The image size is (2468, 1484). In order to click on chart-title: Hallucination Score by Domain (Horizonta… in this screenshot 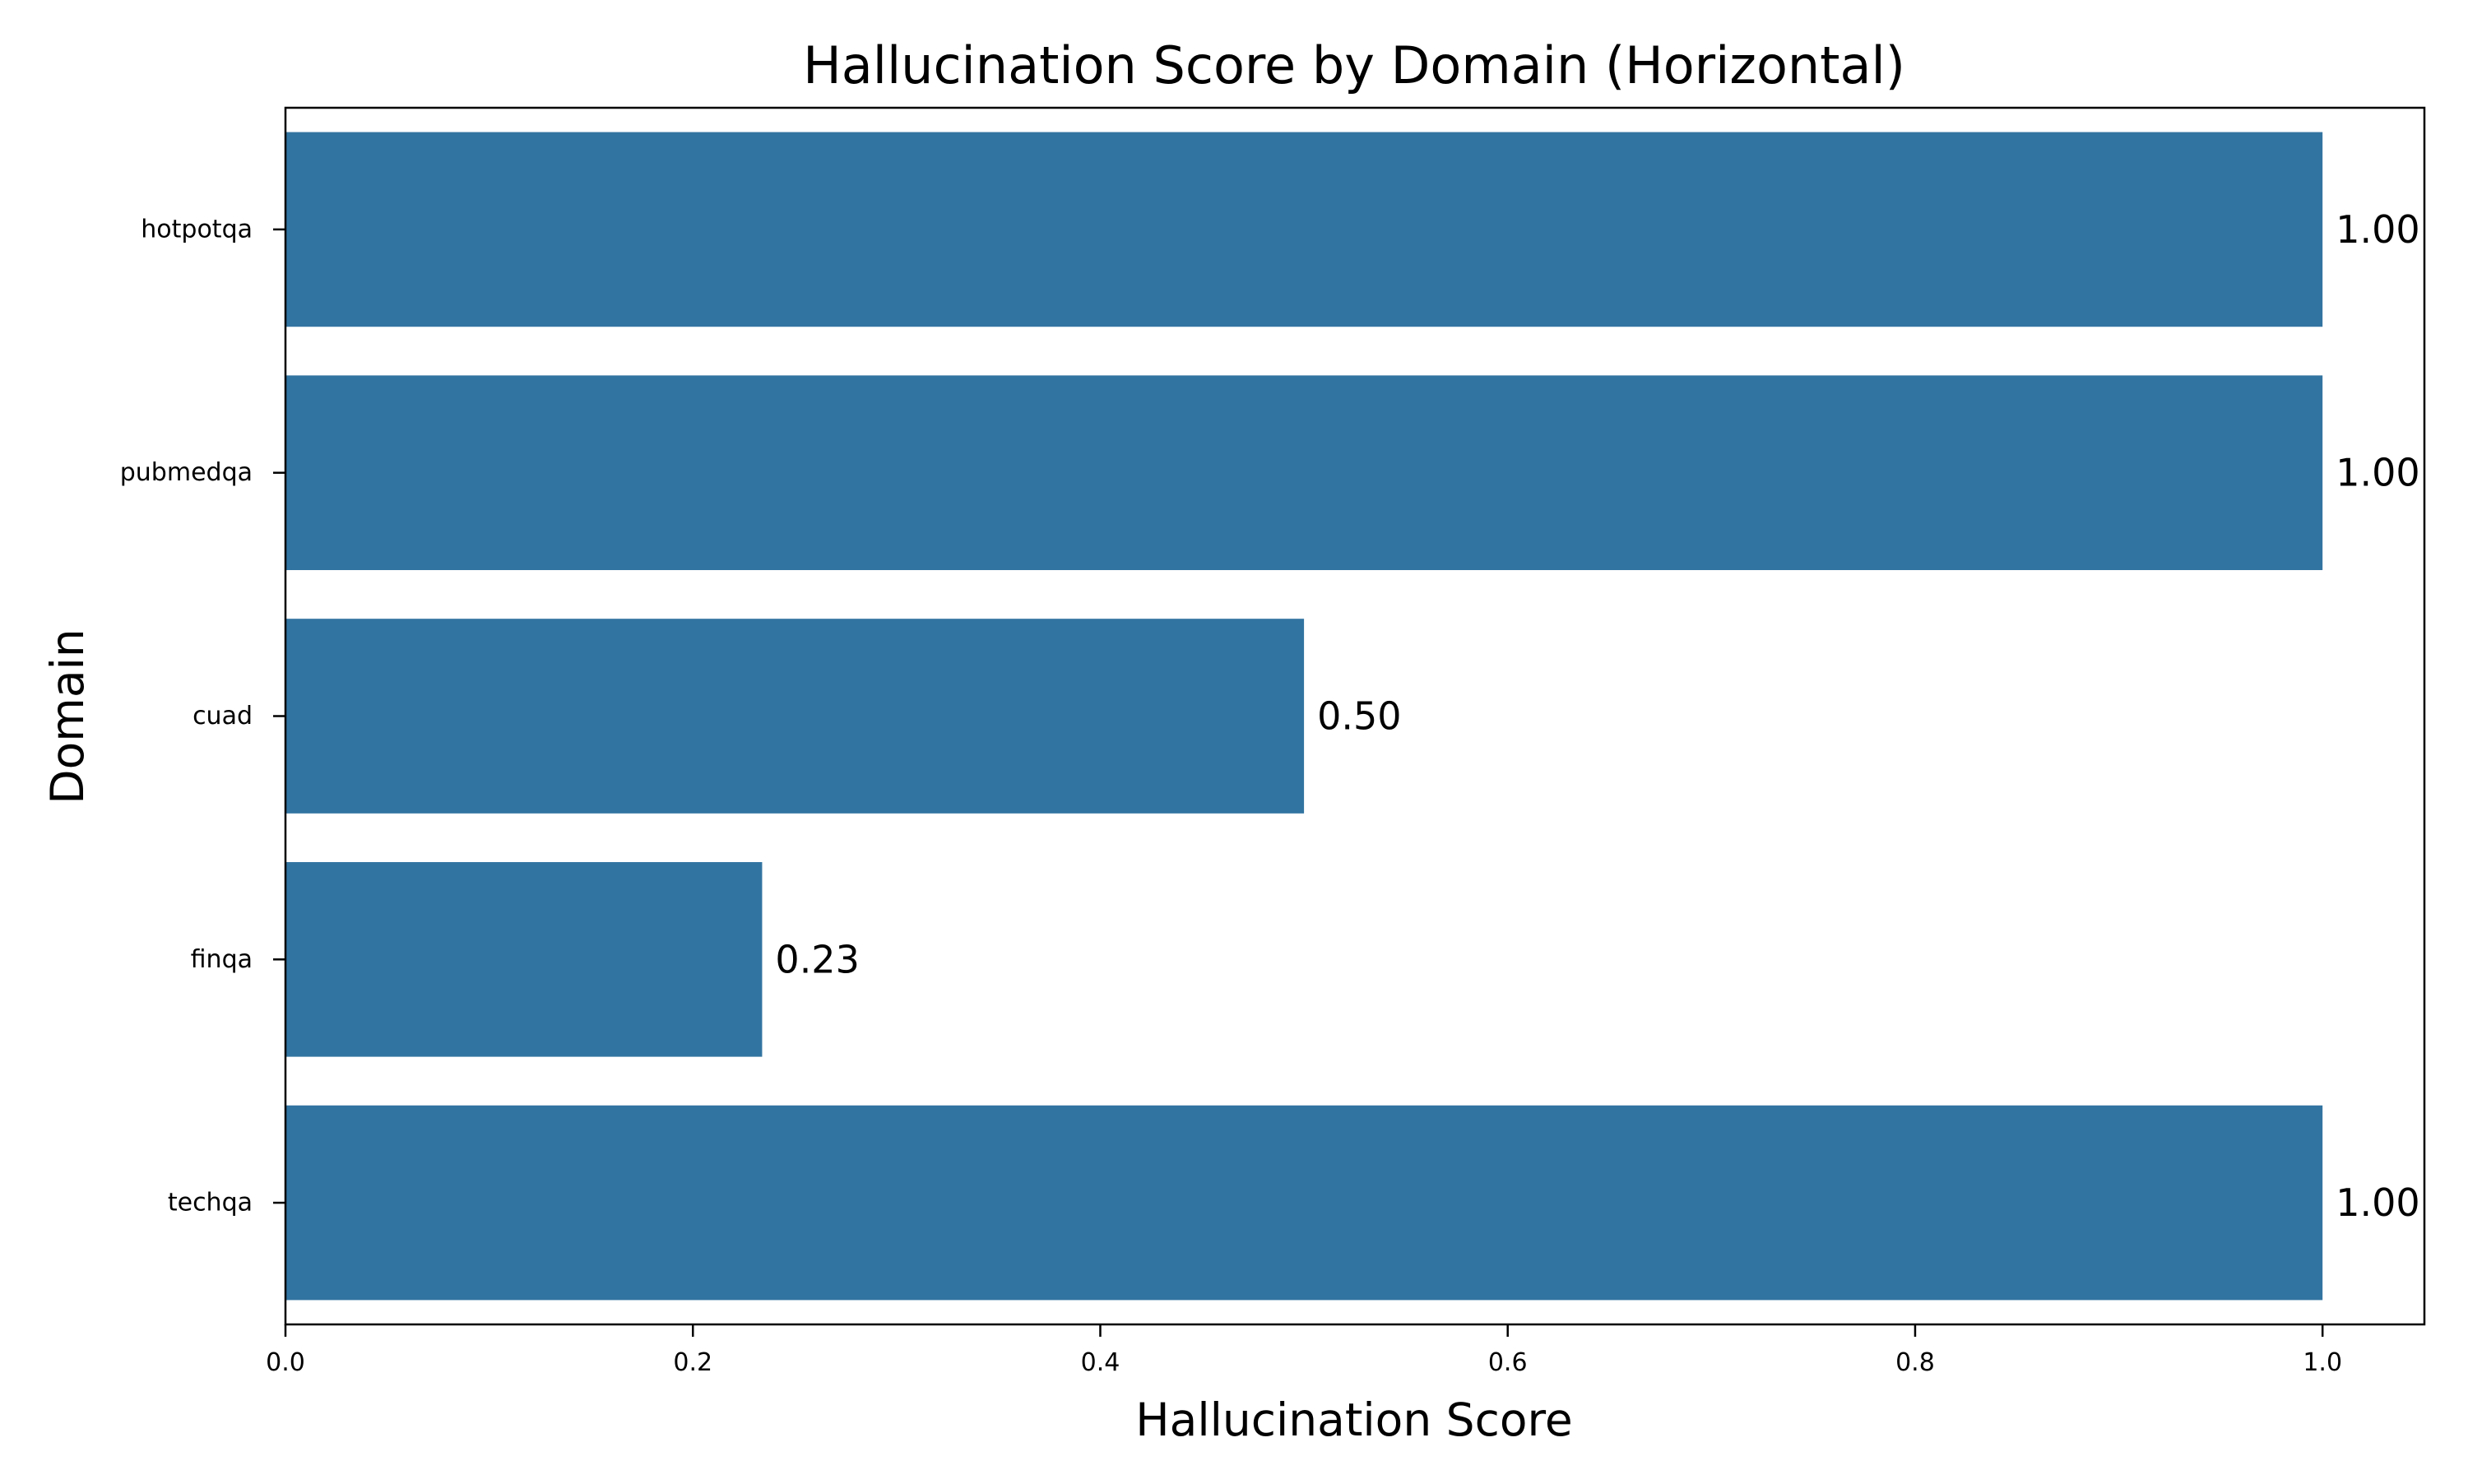, I will do `click(1354, 65)`.